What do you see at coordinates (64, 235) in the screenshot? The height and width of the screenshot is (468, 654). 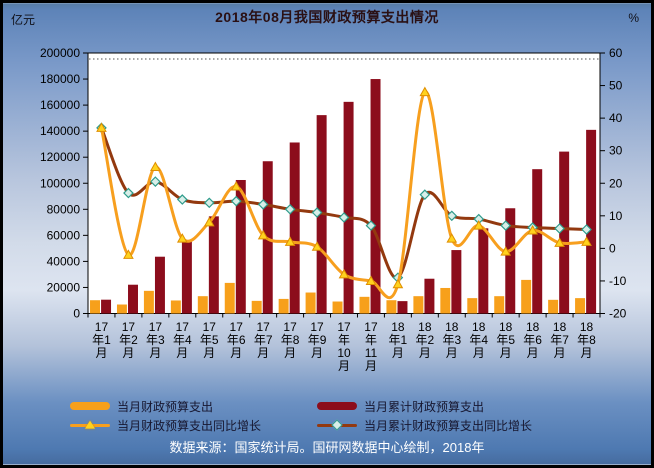 I see `svg-text: 60000` at bounding box center [64, 235].